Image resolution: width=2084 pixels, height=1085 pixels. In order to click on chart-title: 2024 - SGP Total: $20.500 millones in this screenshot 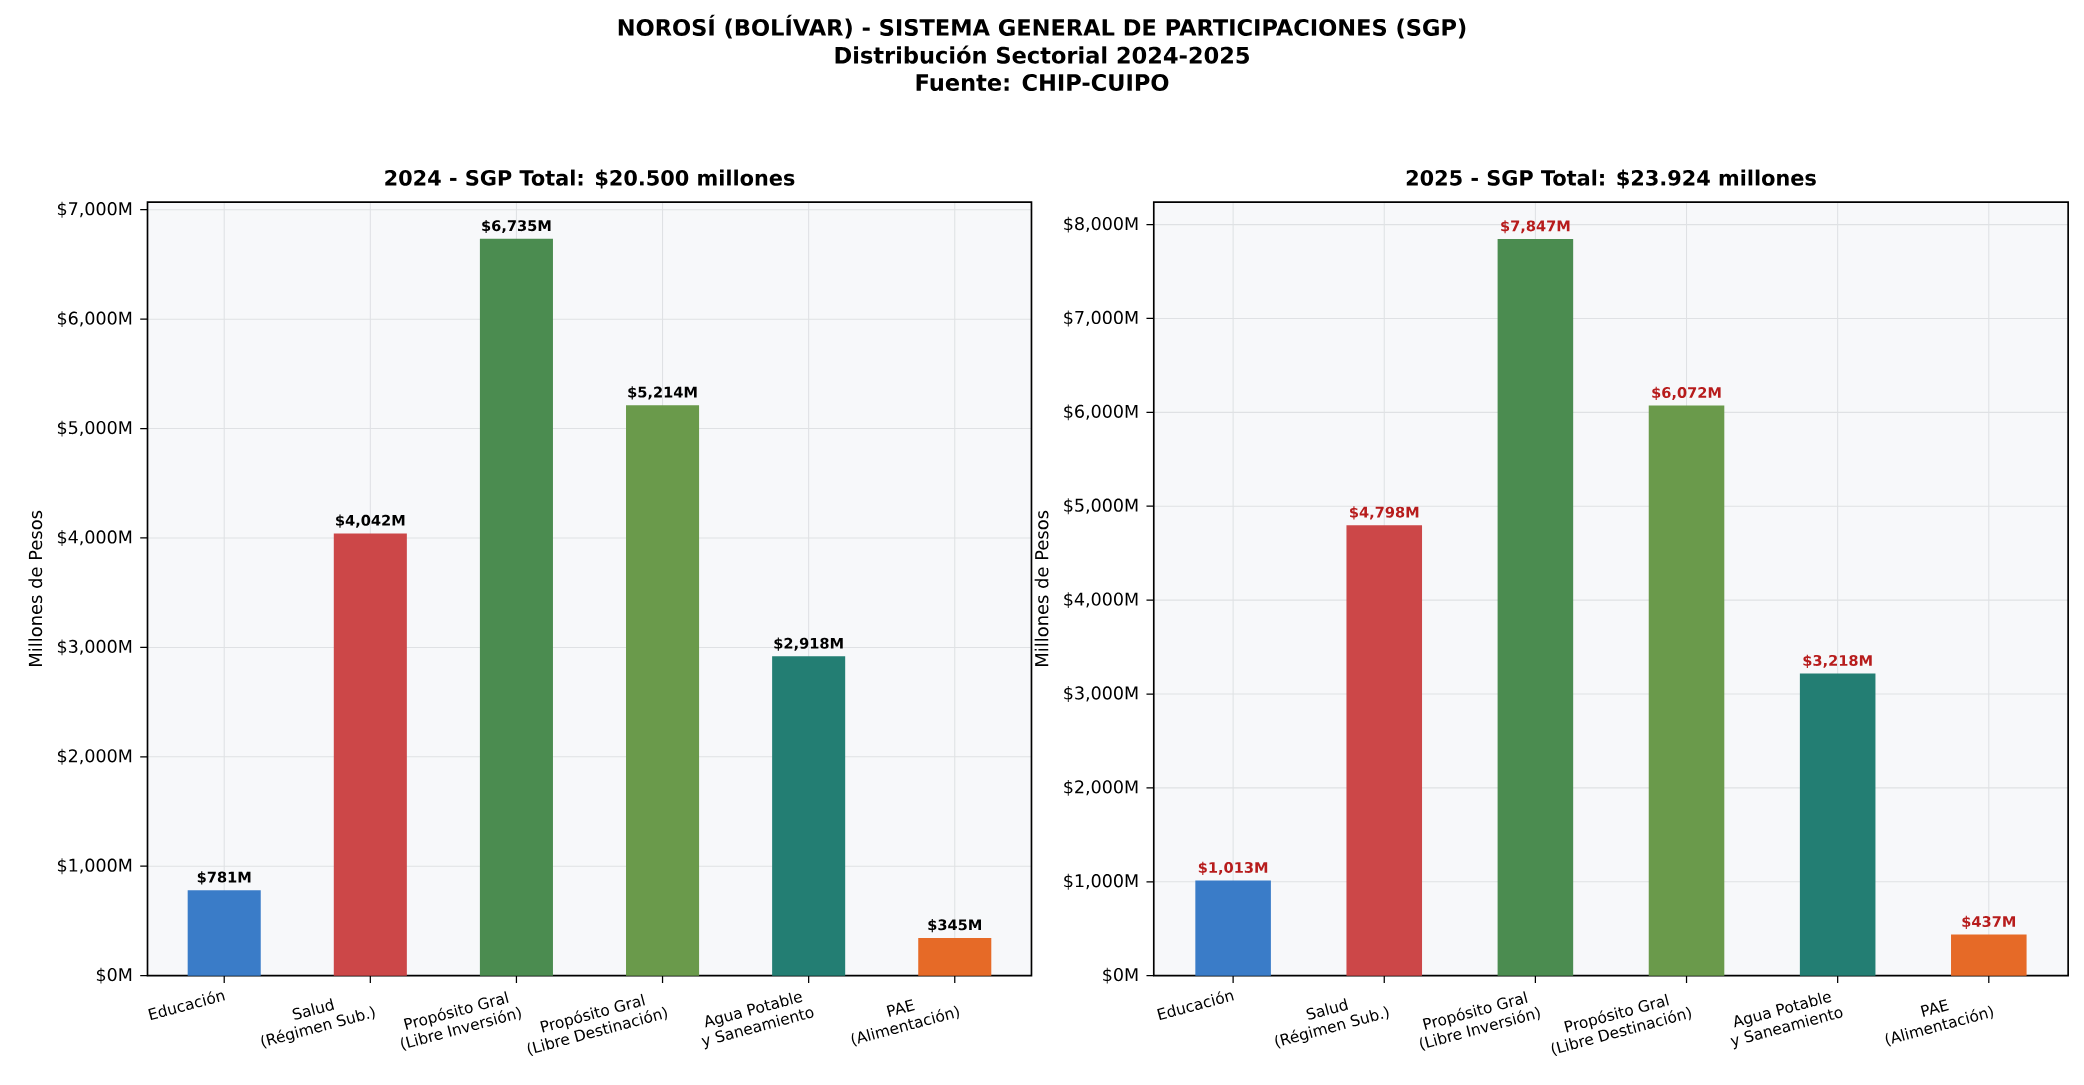, I will do `click(590, 179)`.